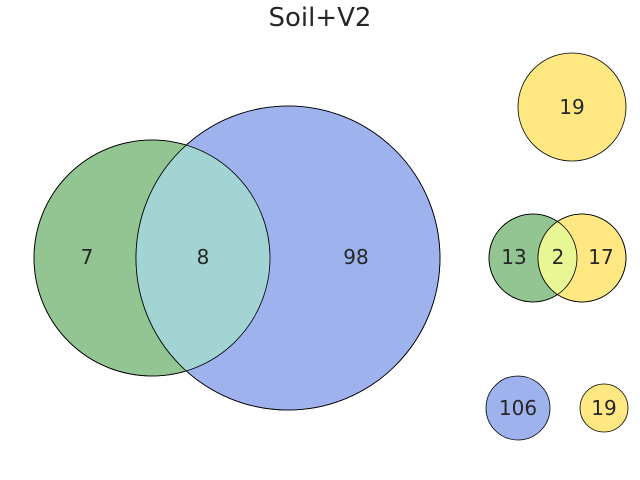 This screenshot has height=480, width=640. What do you see at coordinates (582, 258) in the screenshot?
I see `middle-yellow-outline` at bounding box center [582, 258].